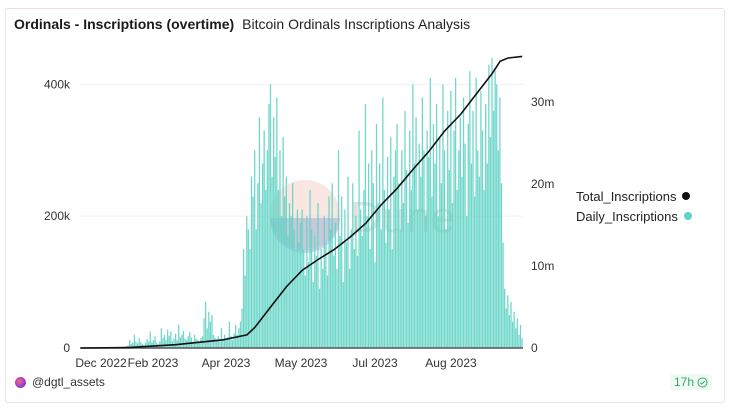  What do you see at coordinates (626, 196) in the screenshot?
I see `legend-label: Total_Inscriptions` at bounding box center [626, 196].